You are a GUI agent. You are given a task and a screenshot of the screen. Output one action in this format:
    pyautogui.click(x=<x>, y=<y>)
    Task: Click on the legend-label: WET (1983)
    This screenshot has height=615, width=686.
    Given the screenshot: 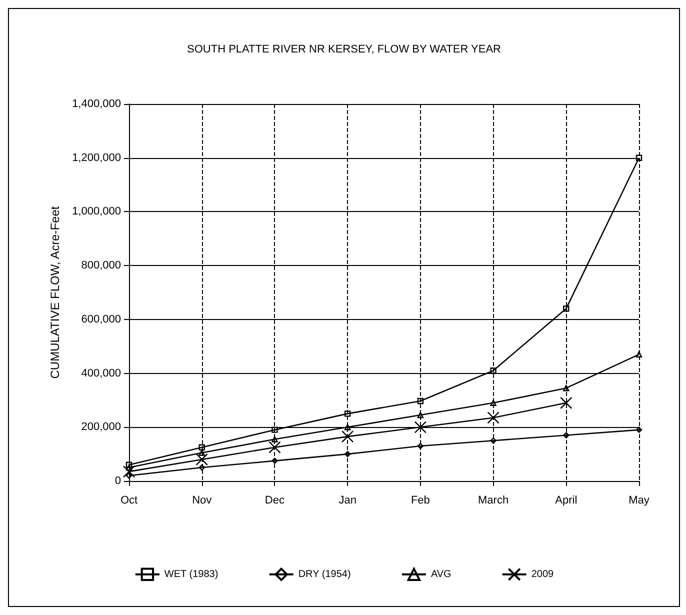 What is the action you would take?
    pyautogui.click(x=191, y=574)
    